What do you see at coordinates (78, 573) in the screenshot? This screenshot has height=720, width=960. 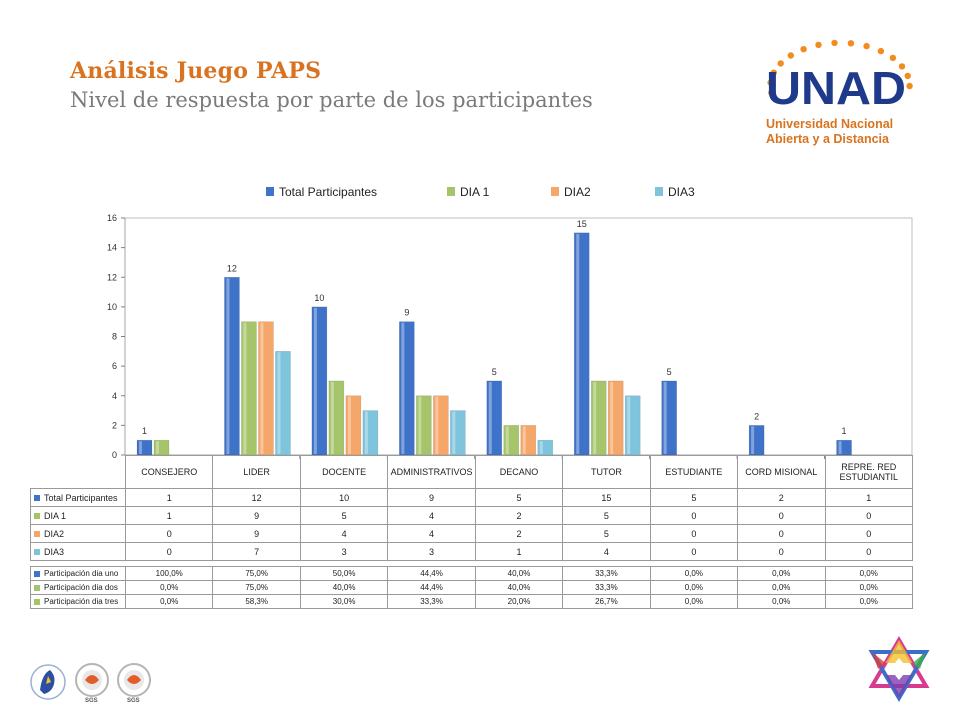 I see `participation-row-label: Participación dia uno` at bounding box center [78, 573].